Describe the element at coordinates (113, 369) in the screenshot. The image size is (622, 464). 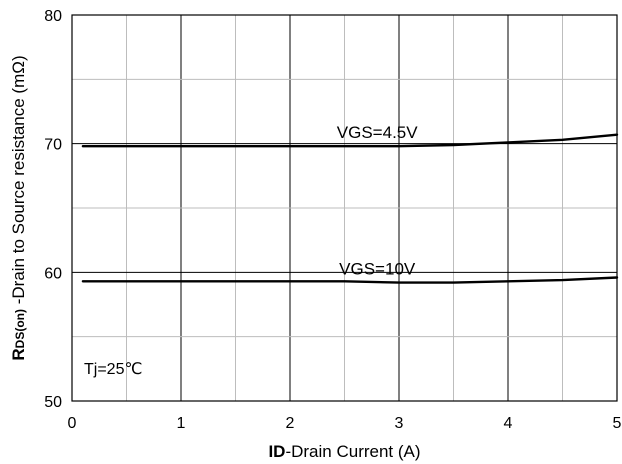
I see `condition-label: Tj=25℃` at that location.